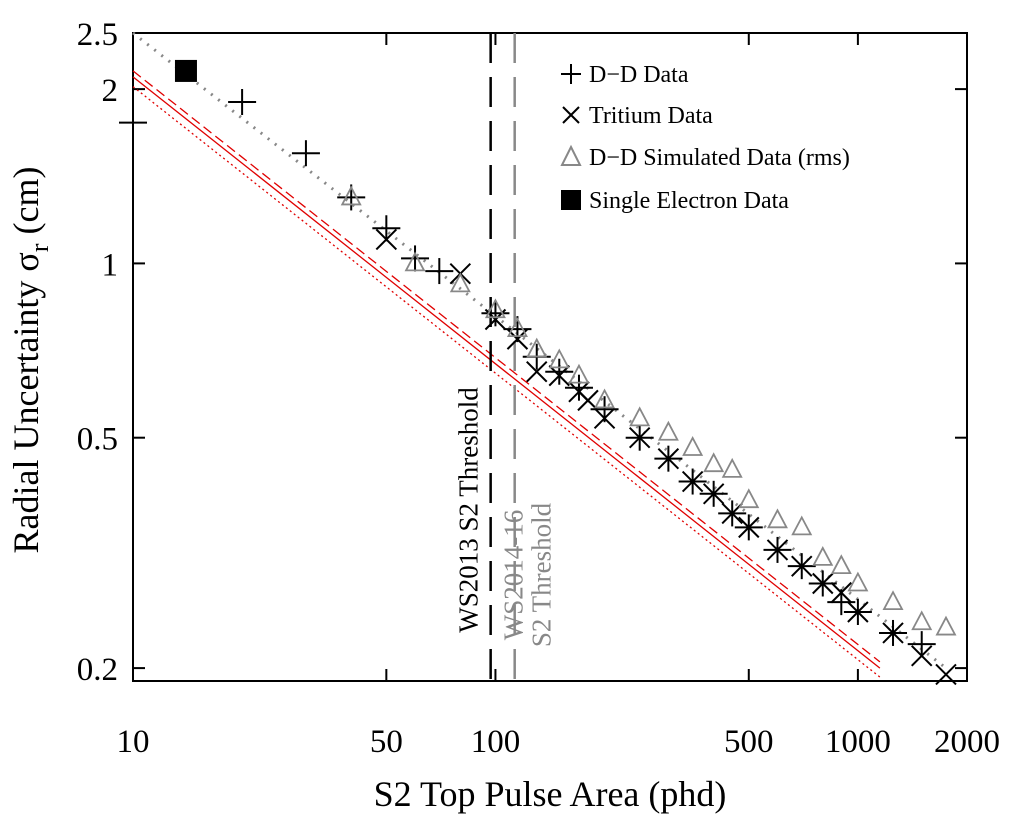  I want to click on legend-item-single-electron: Single Electron Data, so click(675, 201).